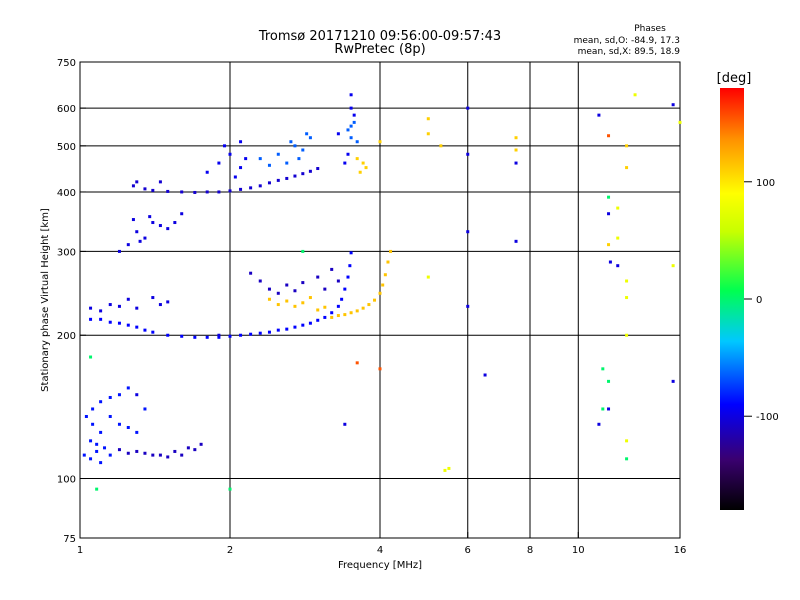 The height and width of the screenshot is (600, 800). I want to click on colorbar: [deg] 100 0 -100, so click(748, 290).